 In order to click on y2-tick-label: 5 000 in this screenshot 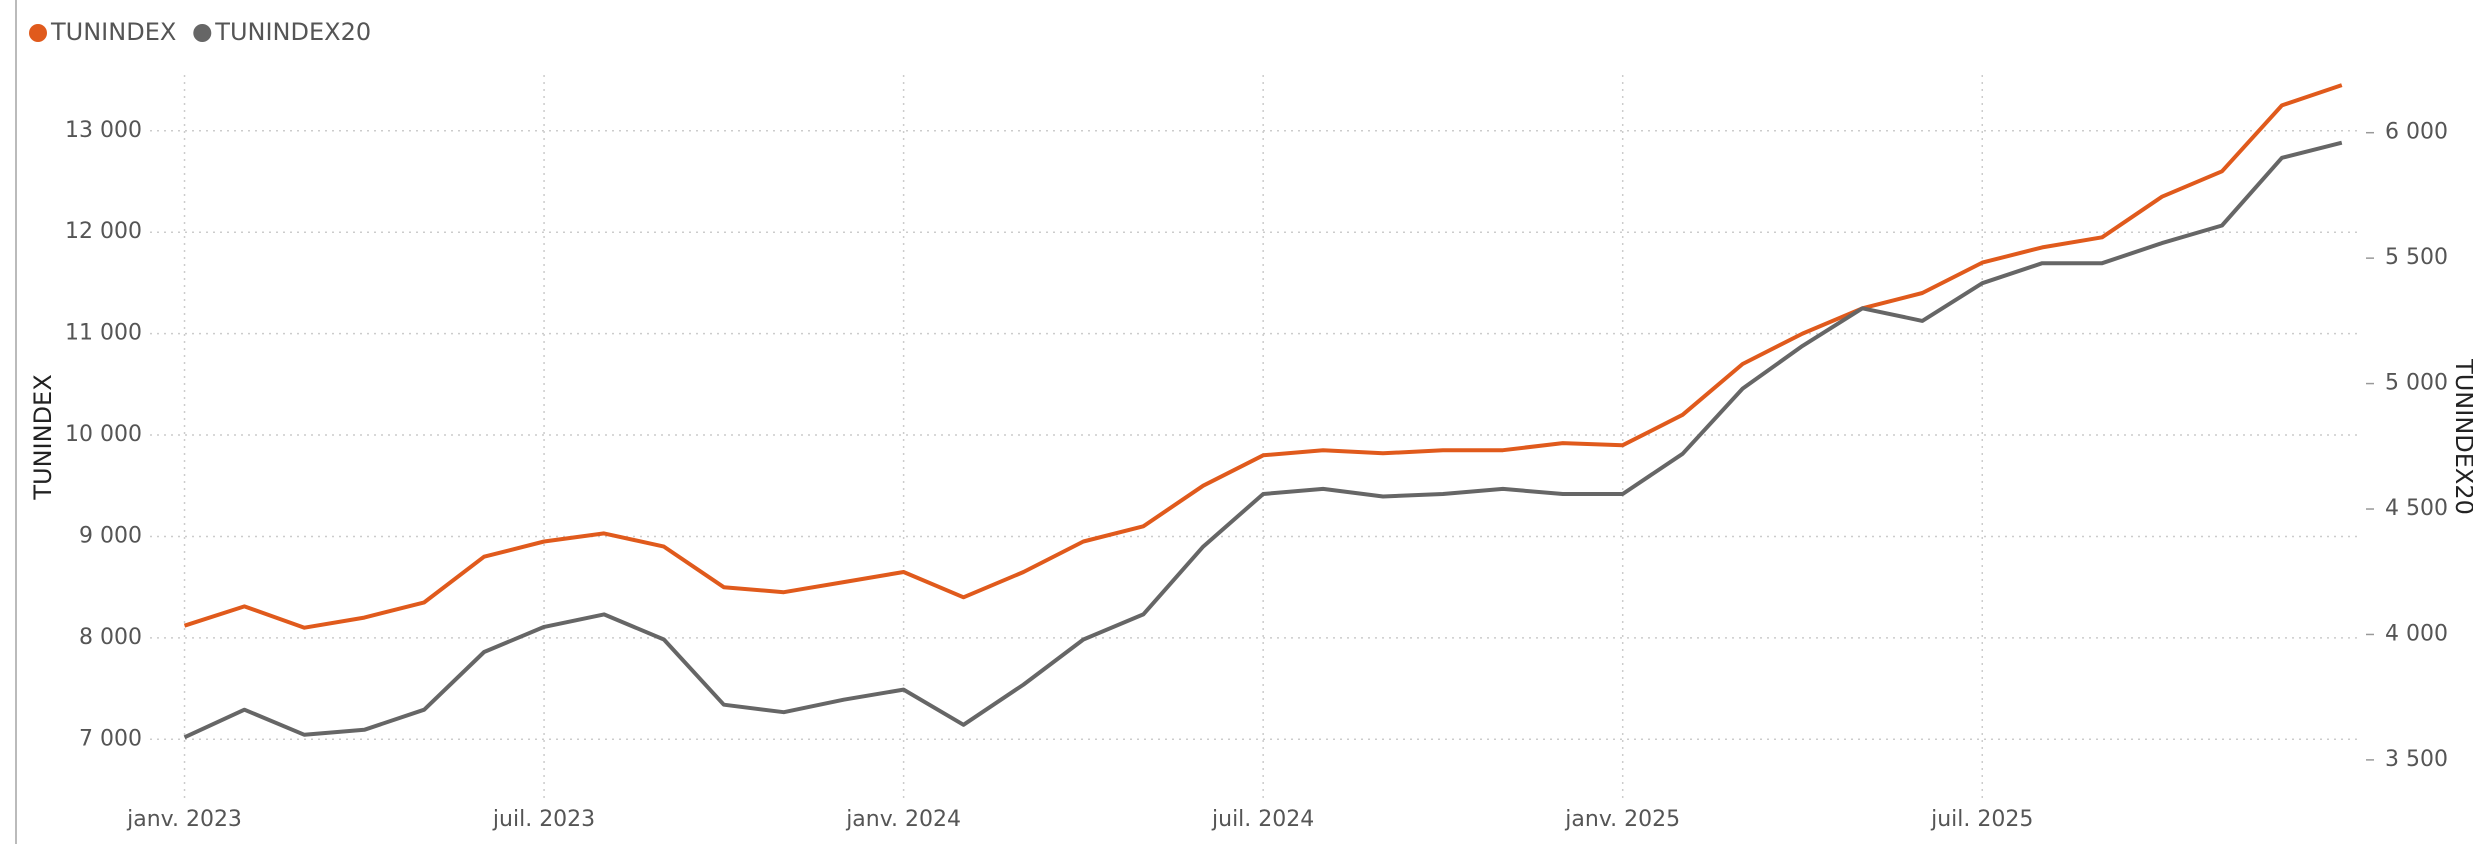, I will do `click(2416, 383)`.